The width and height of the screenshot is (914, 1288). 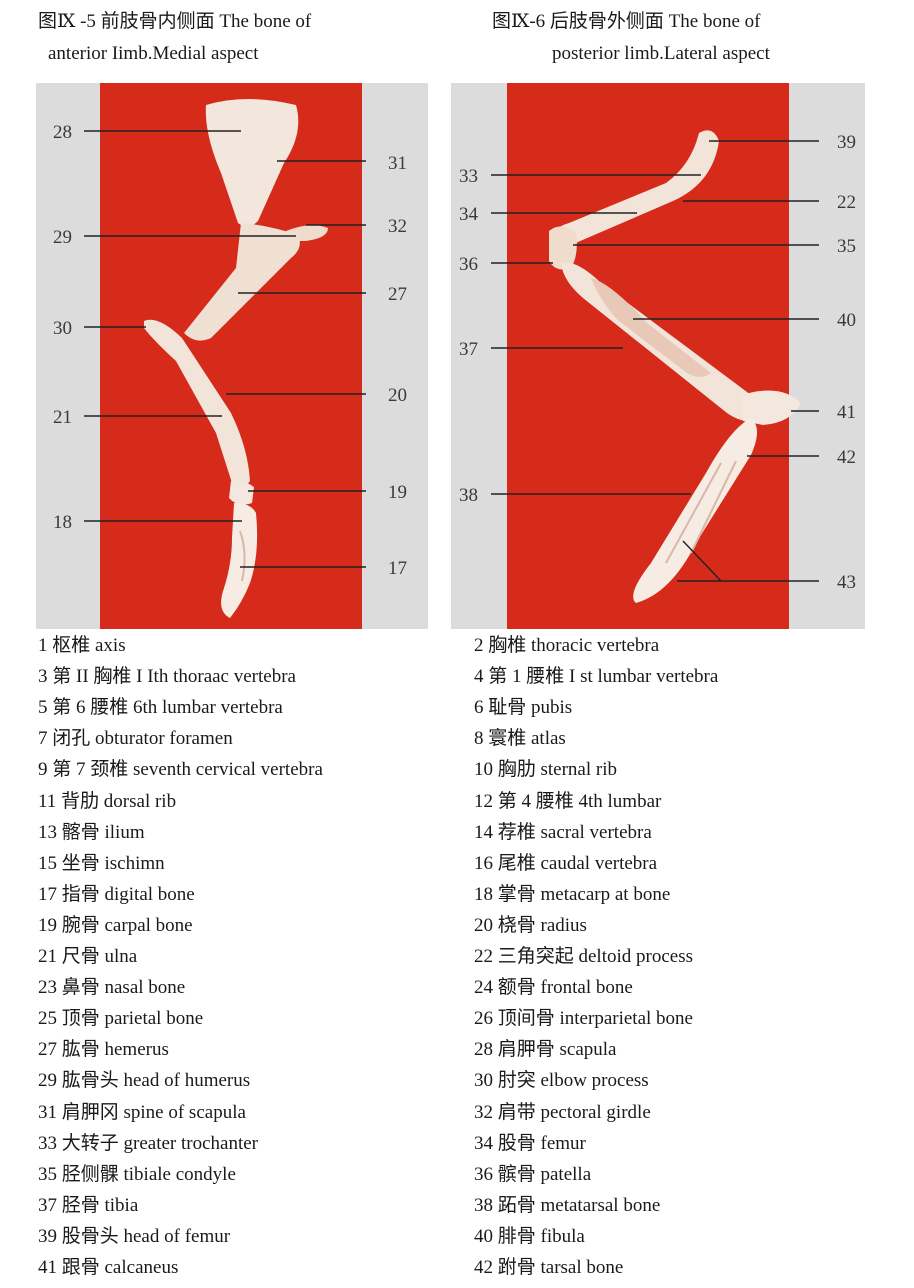 I want to click on left-leader-lines, so click(x=225, y=349).